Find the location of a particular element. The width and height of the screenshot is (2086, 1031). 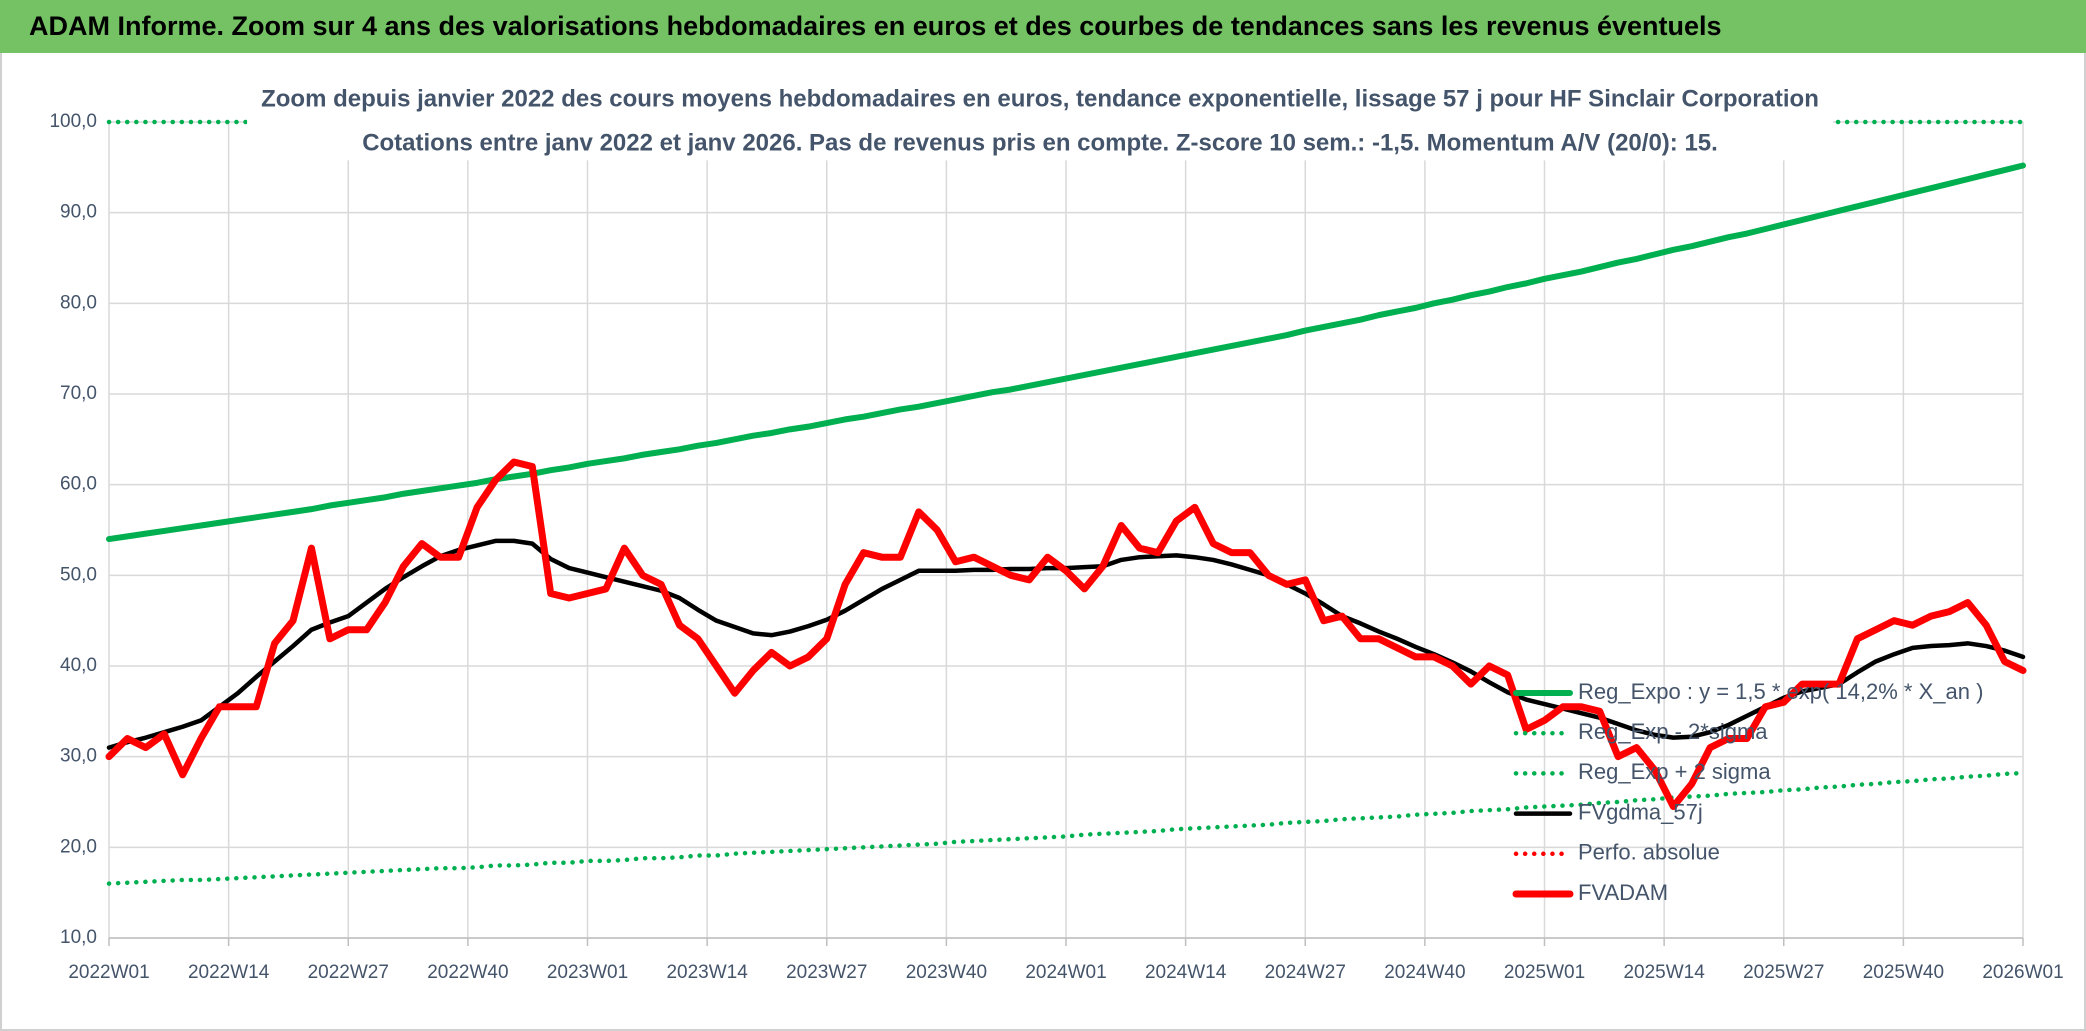

x-tick-label: 2025W01 is located at coordinates (1544, 972).